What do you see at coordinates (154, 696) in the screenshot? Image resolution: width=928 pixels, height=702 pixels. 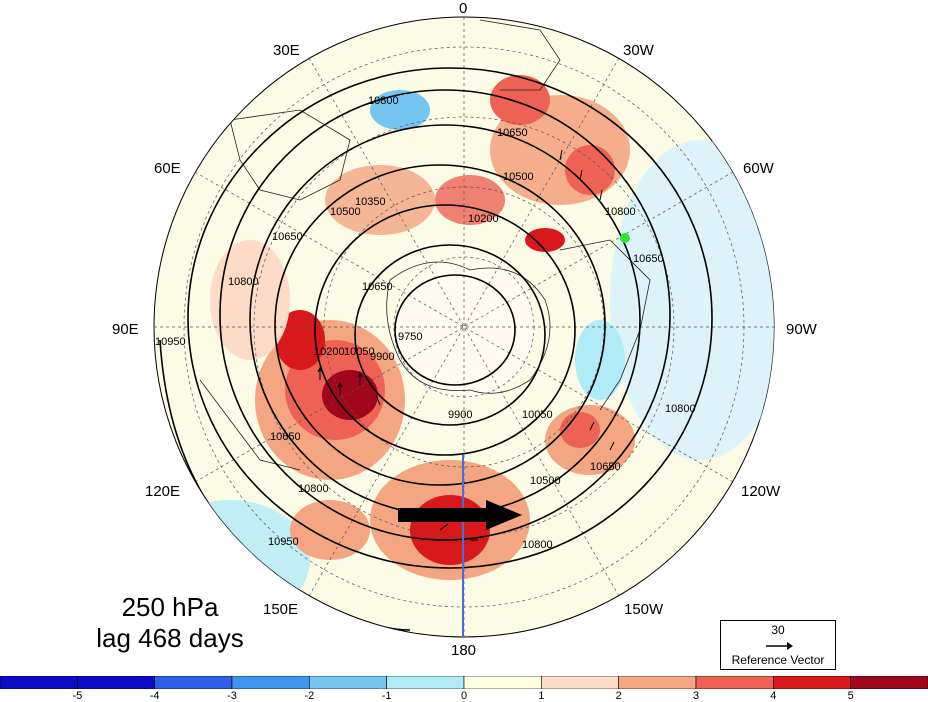 I see `colorbar-tick-label: -4` at bounding box center [154, 696].